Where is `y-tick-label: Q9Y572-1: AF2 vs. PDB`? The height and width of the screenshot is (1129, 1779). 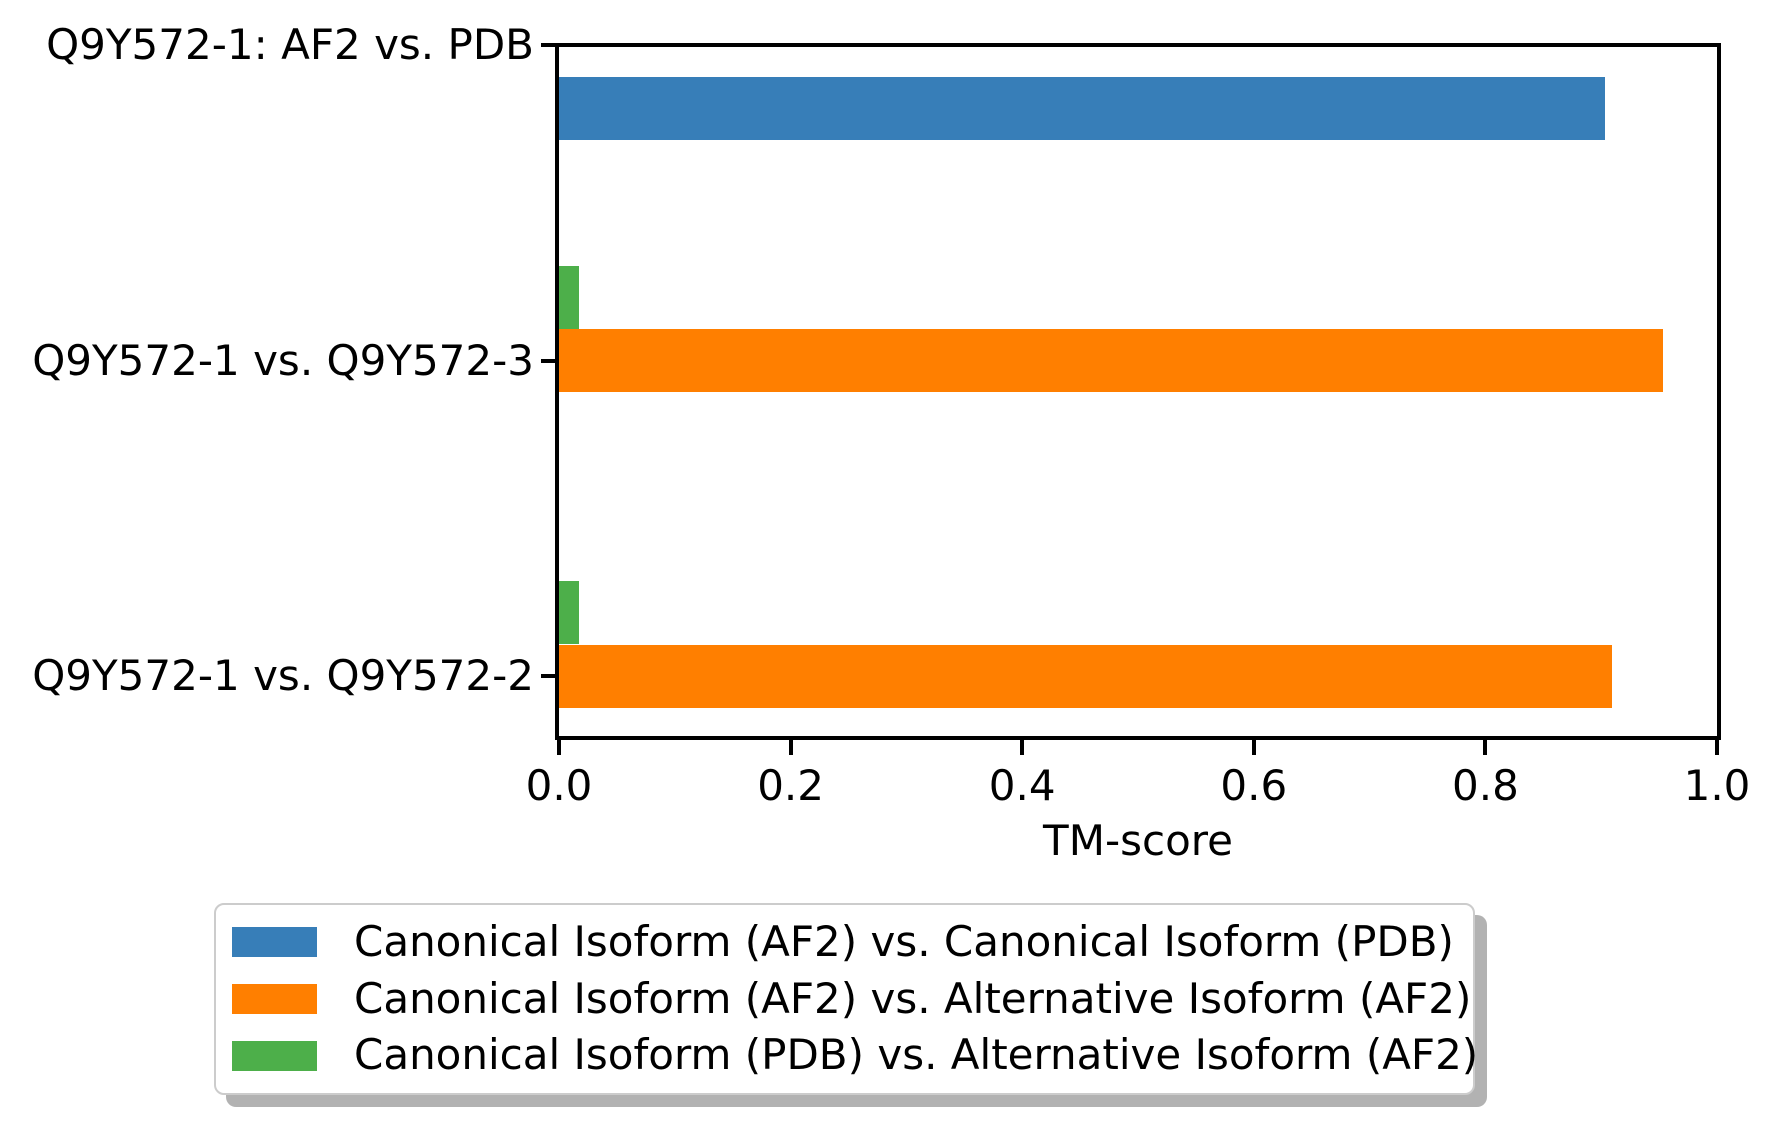 y-tick-label: Q9Y572-1: AF2 vs. PDB is located at coordinates (290, 44).